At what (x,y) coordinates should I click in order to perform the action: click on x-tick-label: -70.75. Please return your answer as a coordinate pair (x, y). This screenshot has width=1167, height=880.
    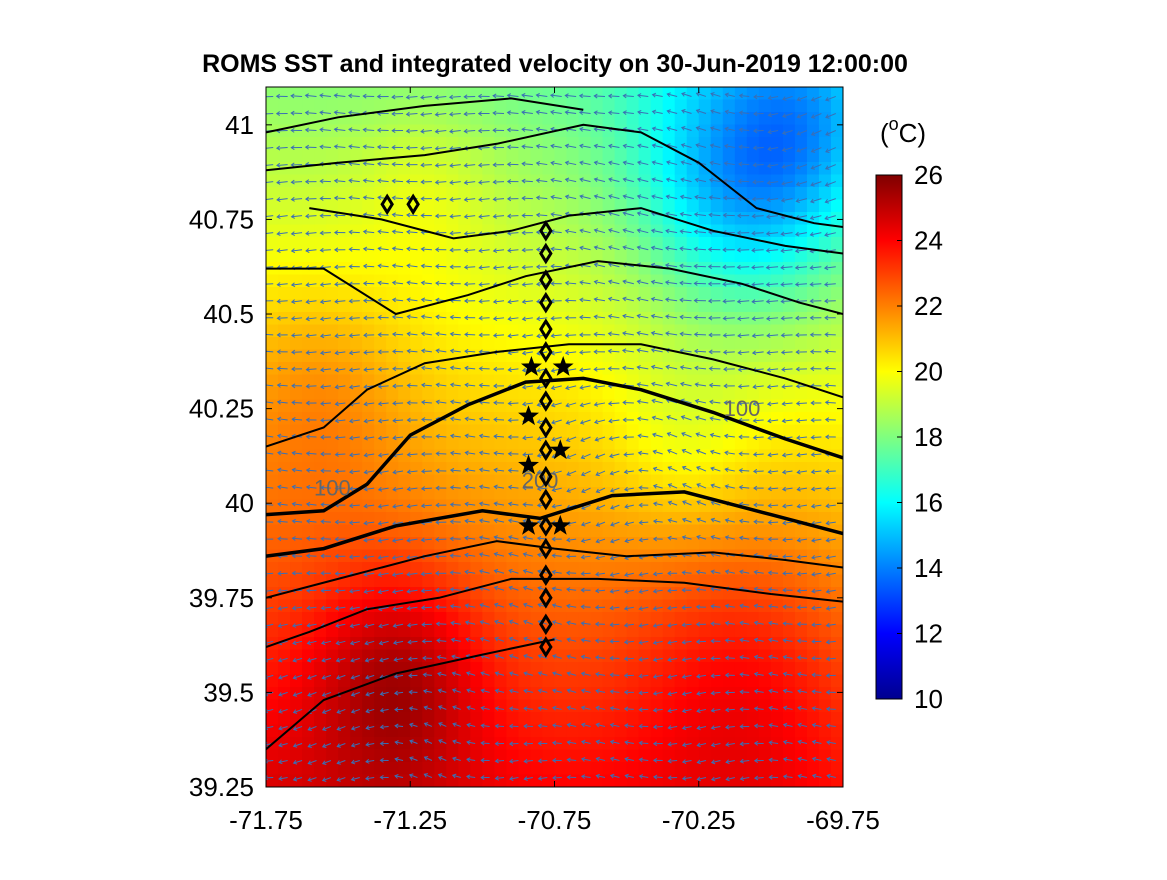
    Looking at the image, I should click on (555, 820).